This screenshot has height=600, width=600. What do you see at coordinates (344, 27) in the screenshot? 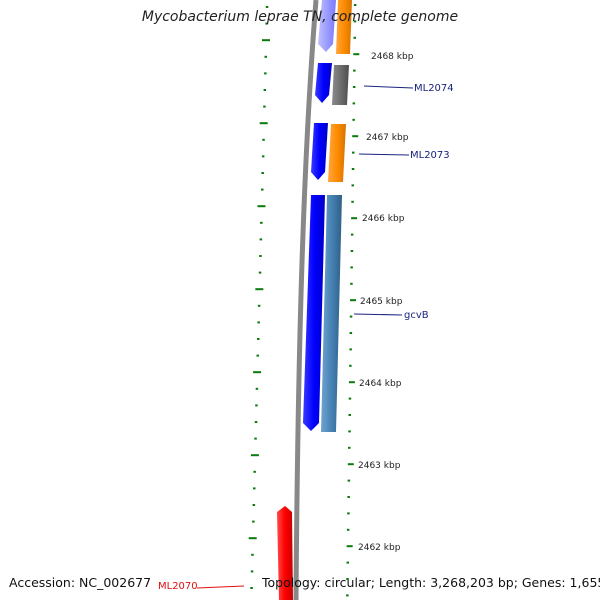
I see `cds-orange-top` at bounding box center [344, 27].